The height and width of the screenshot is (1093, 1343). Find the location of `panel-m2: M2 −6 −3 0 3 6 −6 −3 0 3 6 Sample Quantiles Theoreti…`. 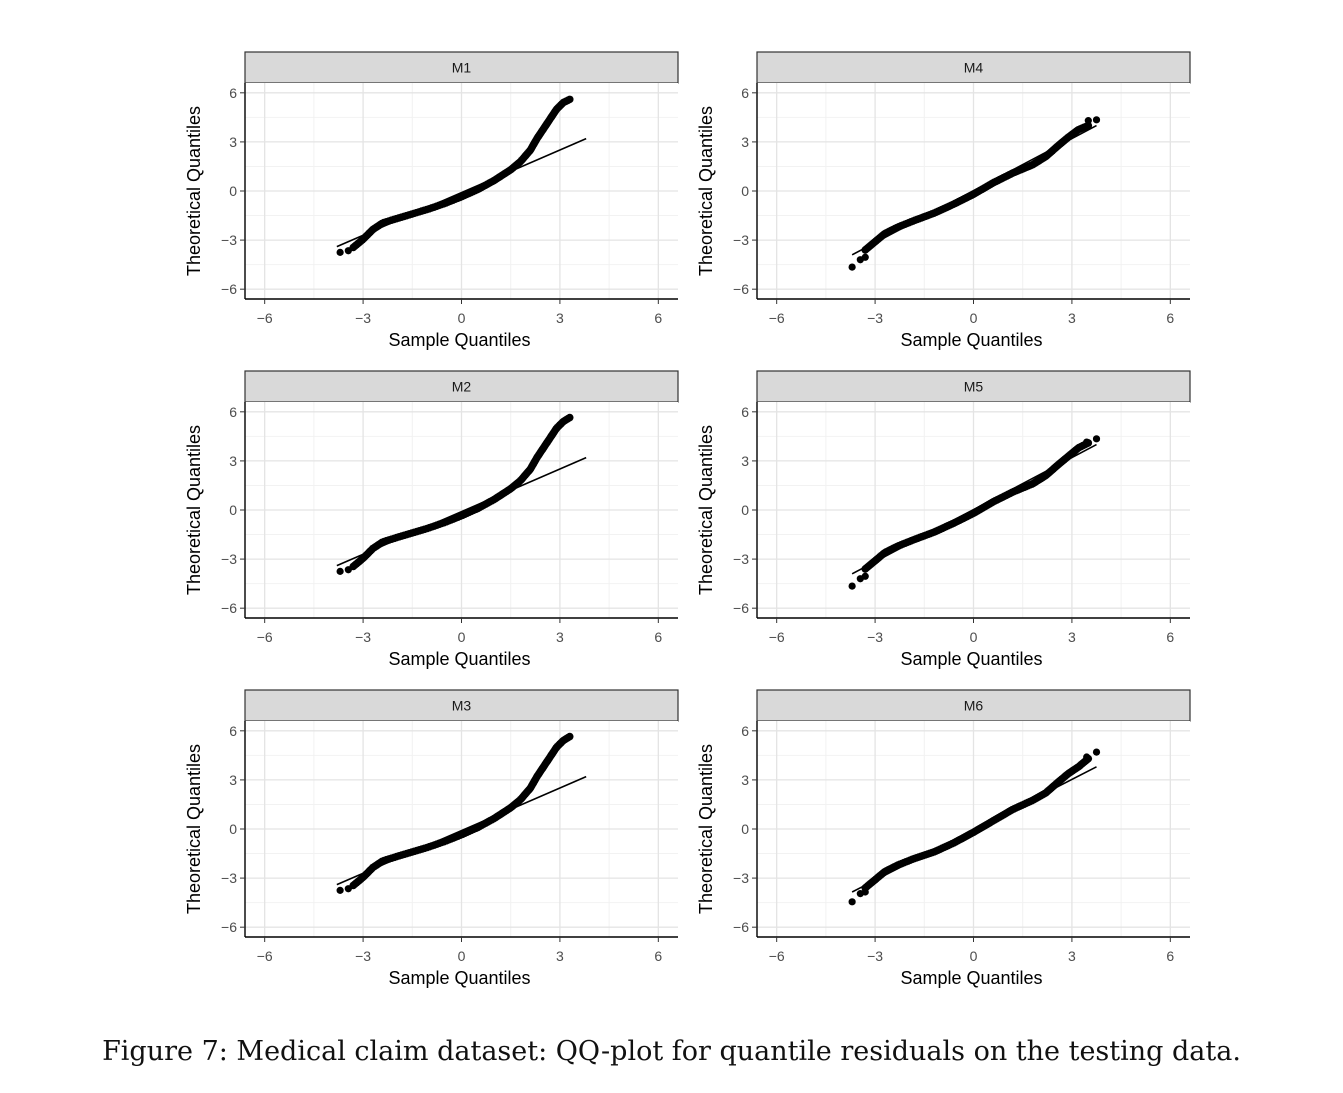

panel-m2: M2 −6 −3 0 3 6 −6 −3 0 3 6 Sample Quantiles Theoreti… is located at coordinates (431, 519).